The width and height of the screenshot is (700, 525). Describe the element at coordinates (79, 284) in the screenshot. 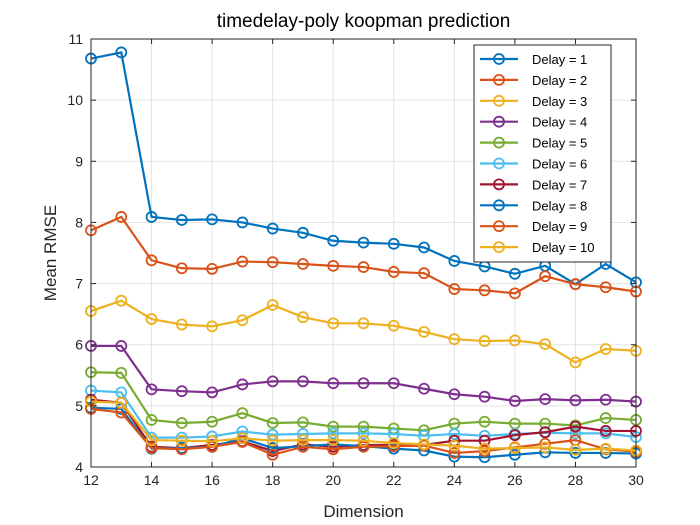

I see `y-tick-label: 7` at that location.